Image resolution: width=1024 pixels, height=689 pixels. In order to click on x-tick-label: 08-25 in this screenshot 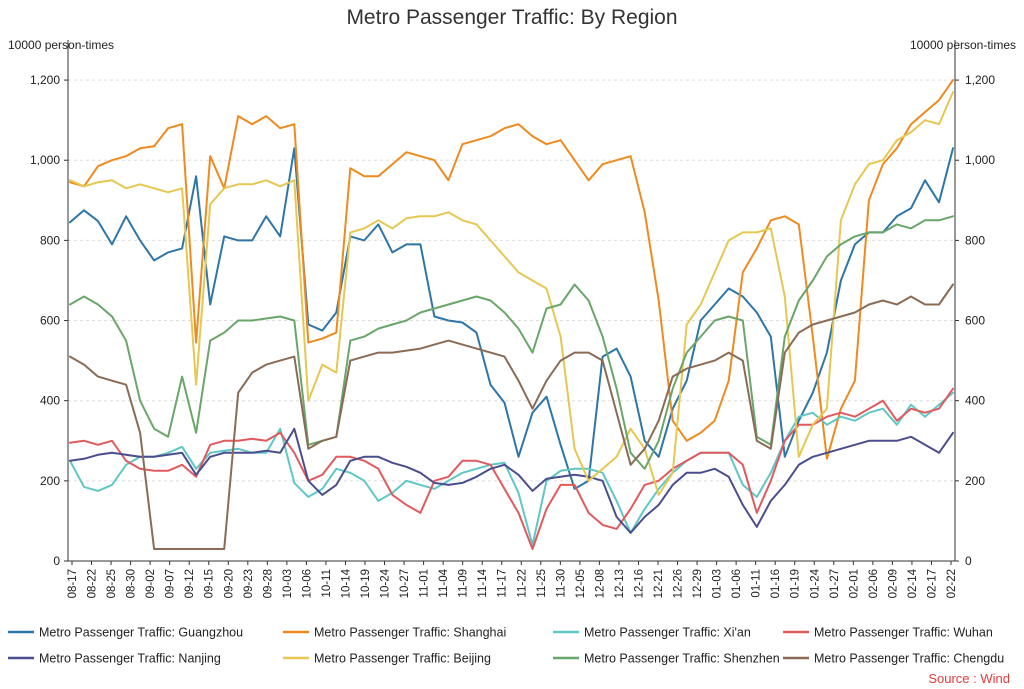, I will do `click(112, 583)`.